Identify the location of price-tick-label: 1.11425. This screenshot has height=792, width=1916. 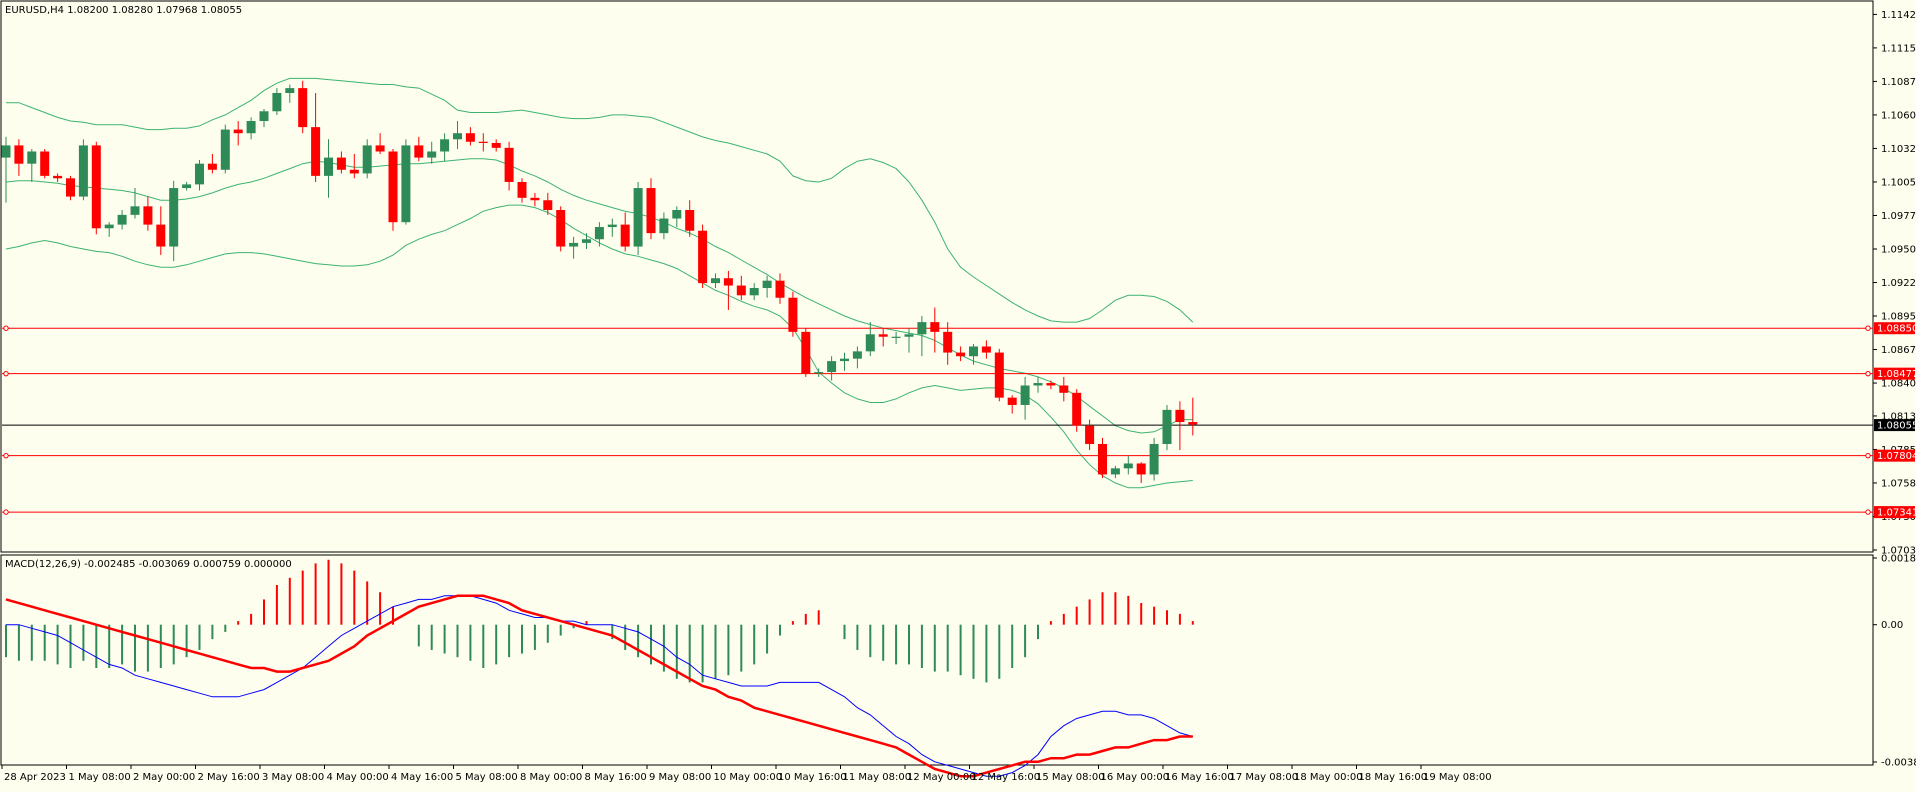
(1898, 15).